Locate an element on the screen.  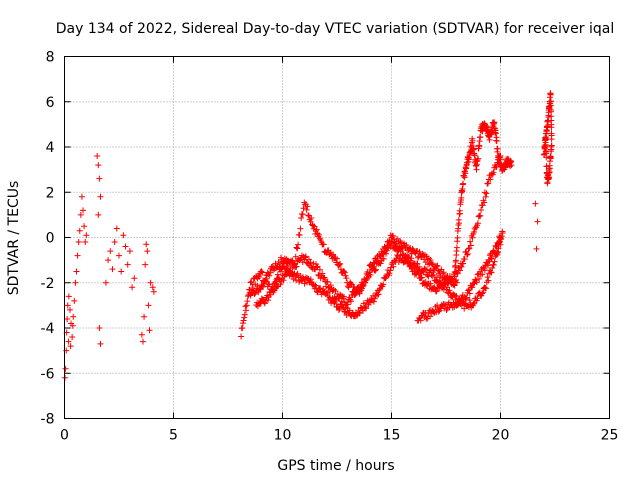
x-tick-label: 0 is located at coordinates (64, 436).